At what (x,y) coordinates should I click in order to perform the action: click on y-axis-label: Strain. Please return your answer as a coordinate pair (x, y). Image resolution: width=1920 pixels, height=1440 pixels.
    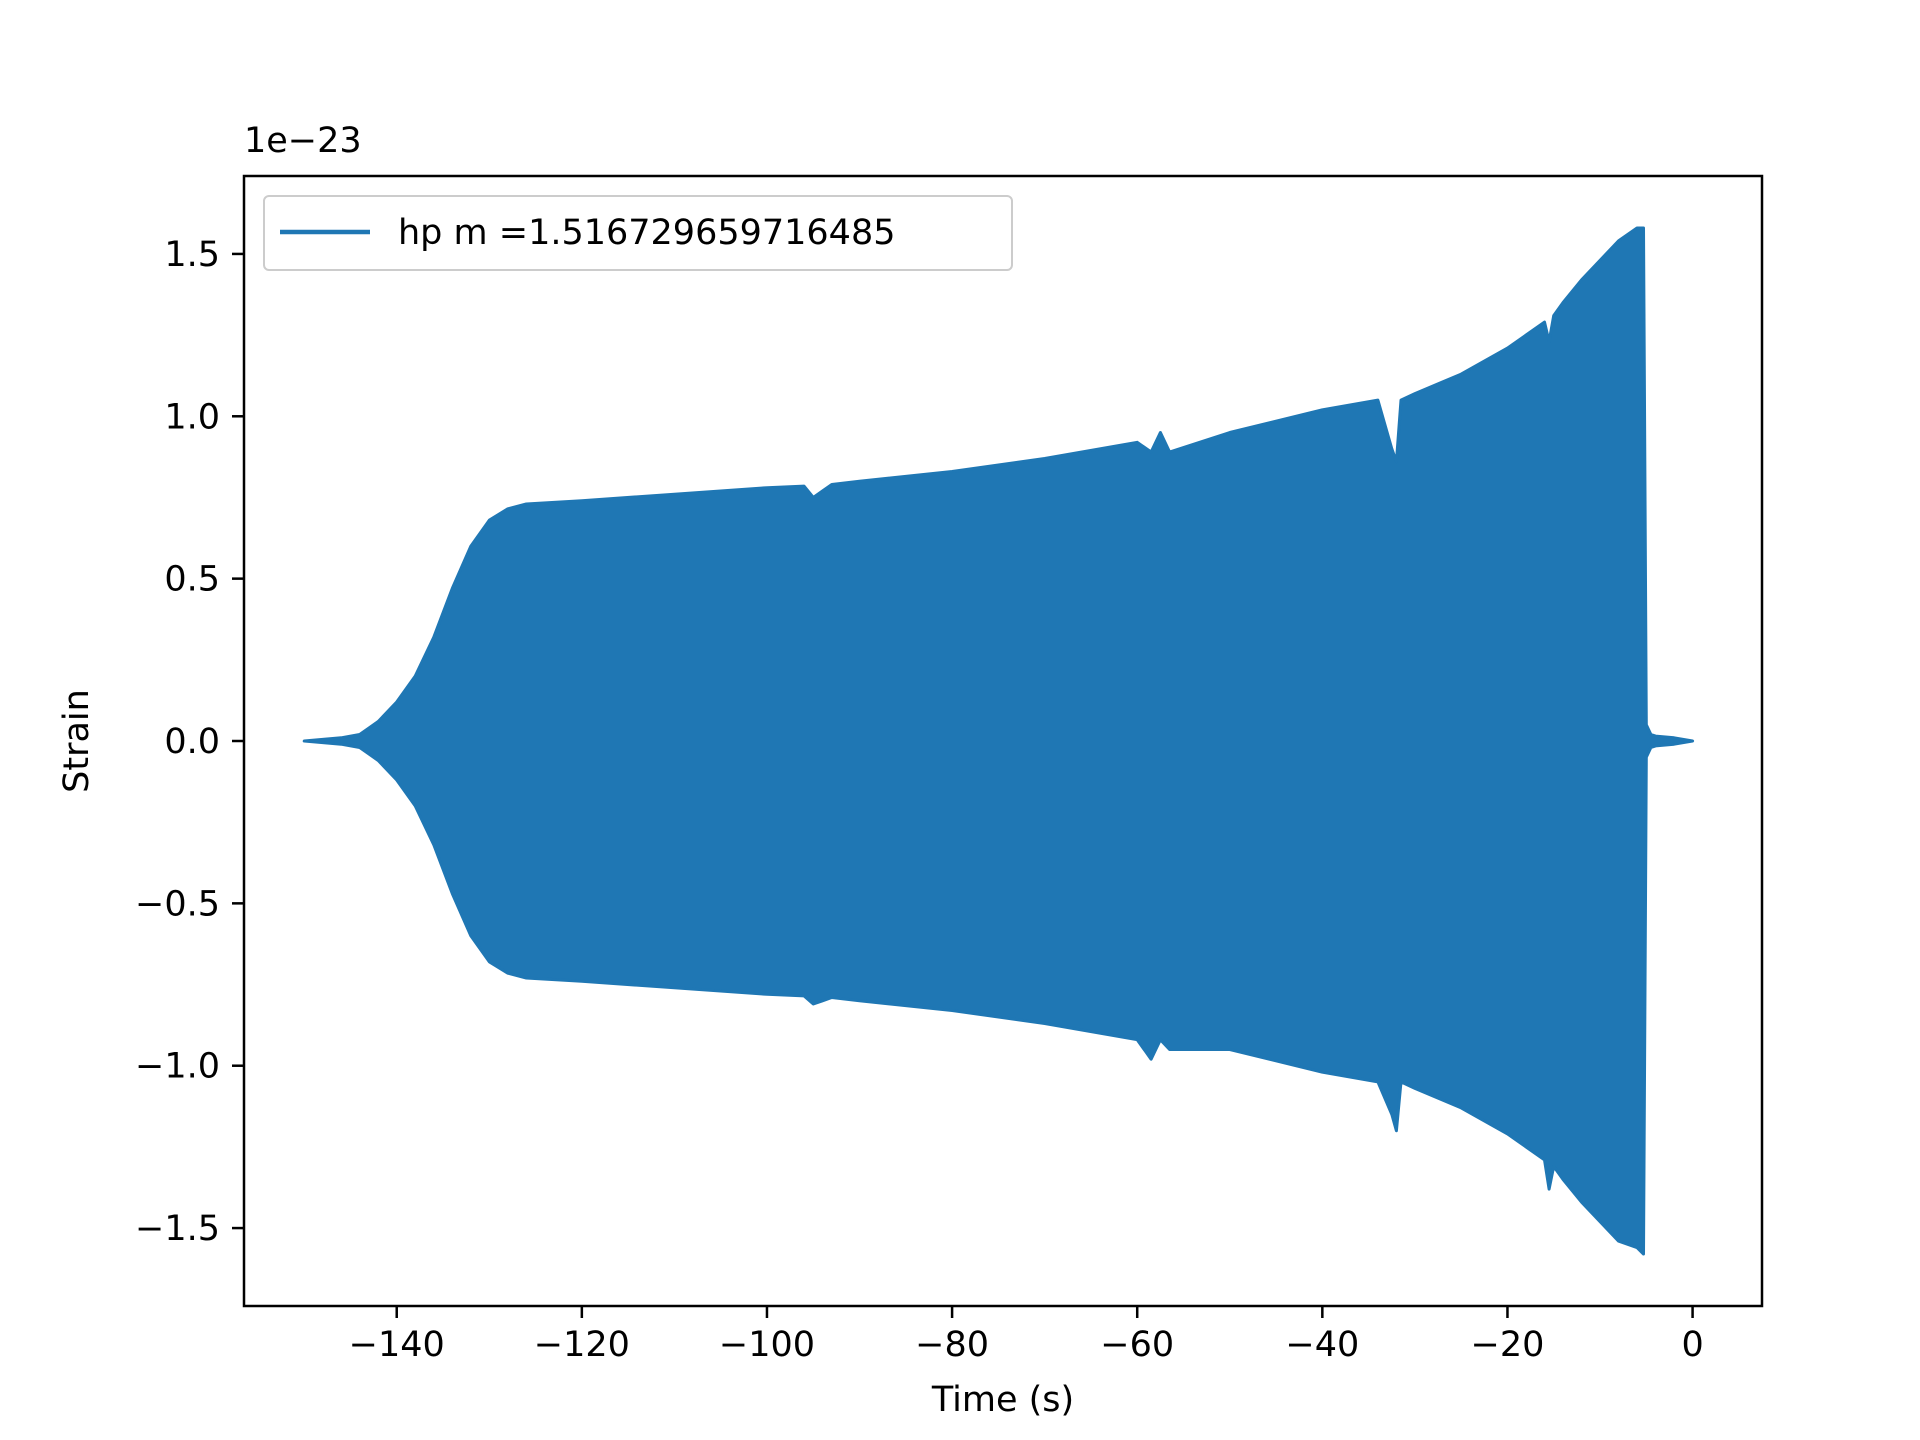
    Looking at the image, I should click on (77, 741).